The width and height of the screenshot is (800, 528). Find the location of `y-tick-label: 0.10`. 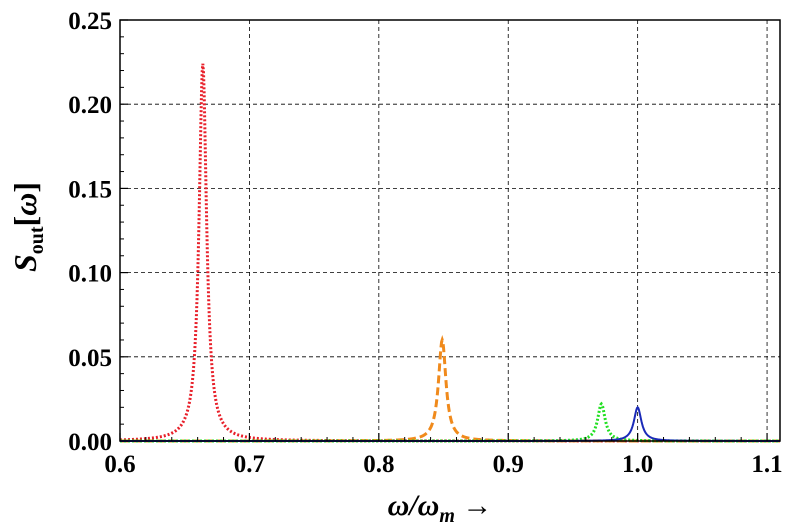

y-tick-label: 0.10 is located at coordinates (90, 274).